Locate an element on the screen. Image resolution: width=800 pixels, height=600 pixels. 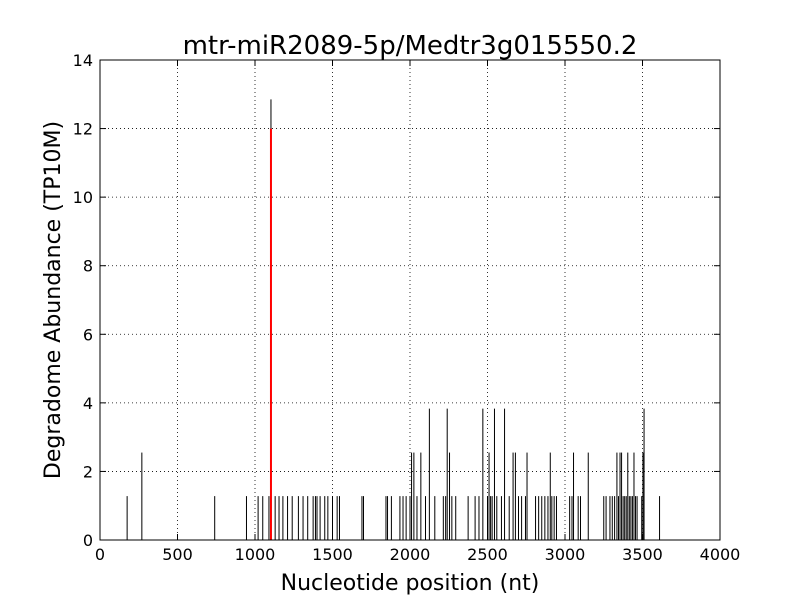
y-tick-label-6: 12 is located at coordinates (83, 129).